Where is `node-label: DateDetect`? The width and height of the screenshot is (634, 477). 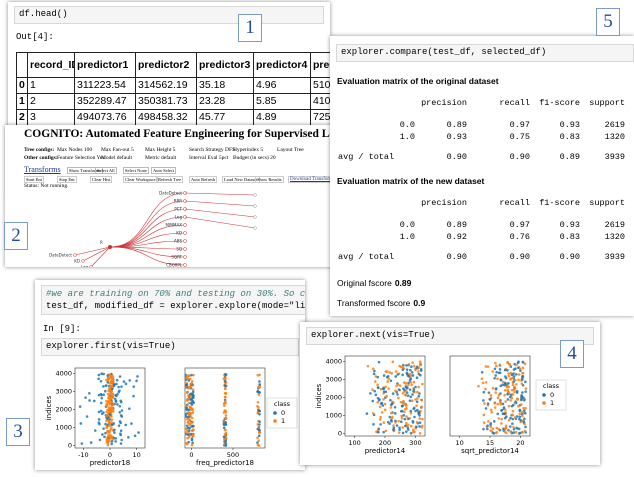
node-label: DateDetect is located at coordinates (60, 255).